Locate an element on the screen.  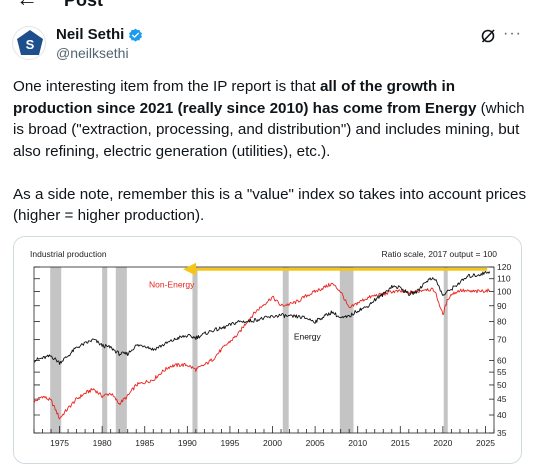
y-tick-label: 60 is located at coordinates (502, 360).